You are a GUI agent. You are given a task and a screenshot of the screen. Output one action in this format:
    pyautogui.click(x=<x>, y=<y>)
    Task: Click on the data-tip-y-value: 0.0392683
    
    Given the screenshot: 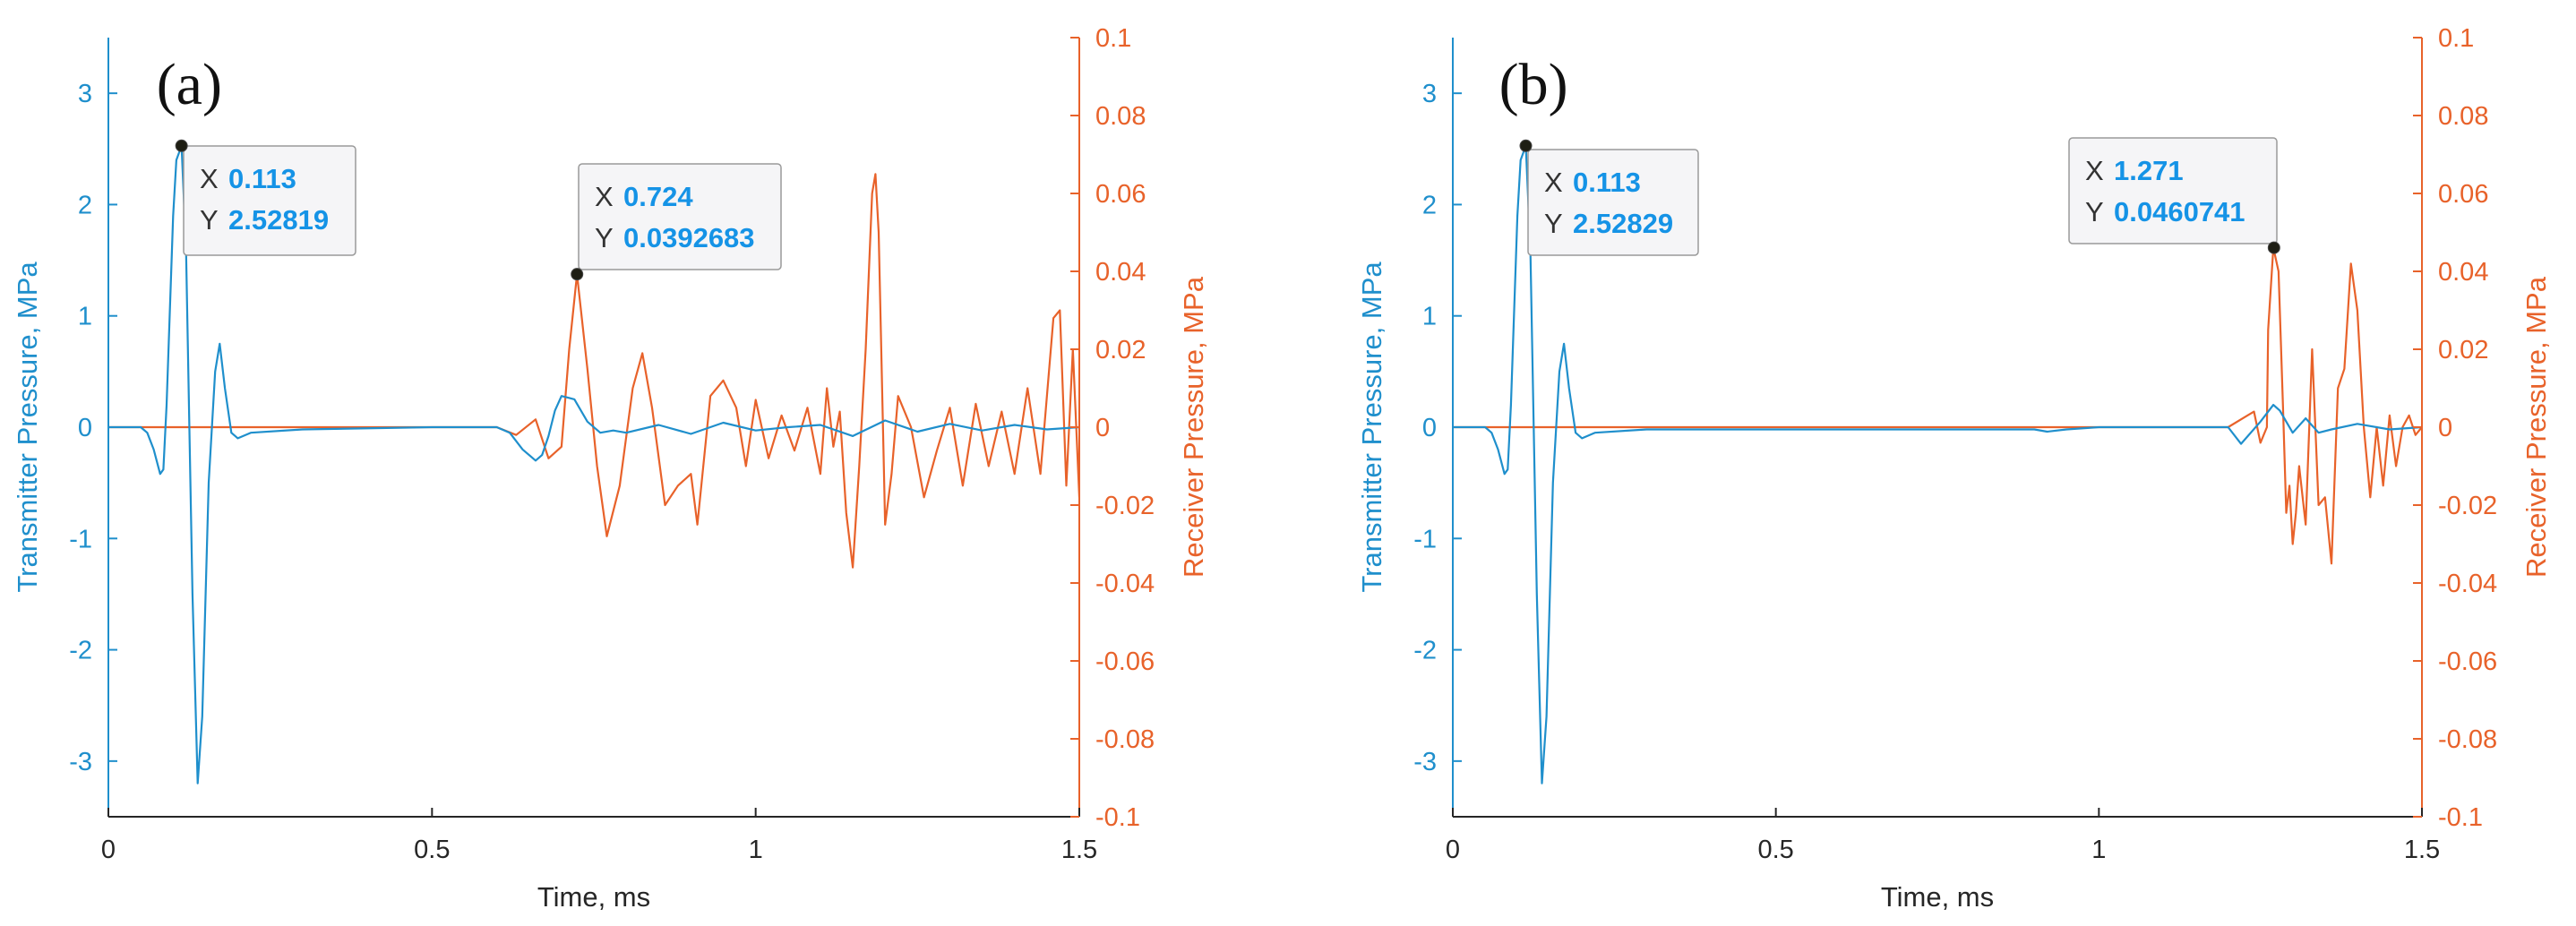 What is the action you would take?
    pyautogui.click(x=689, y=237)
    